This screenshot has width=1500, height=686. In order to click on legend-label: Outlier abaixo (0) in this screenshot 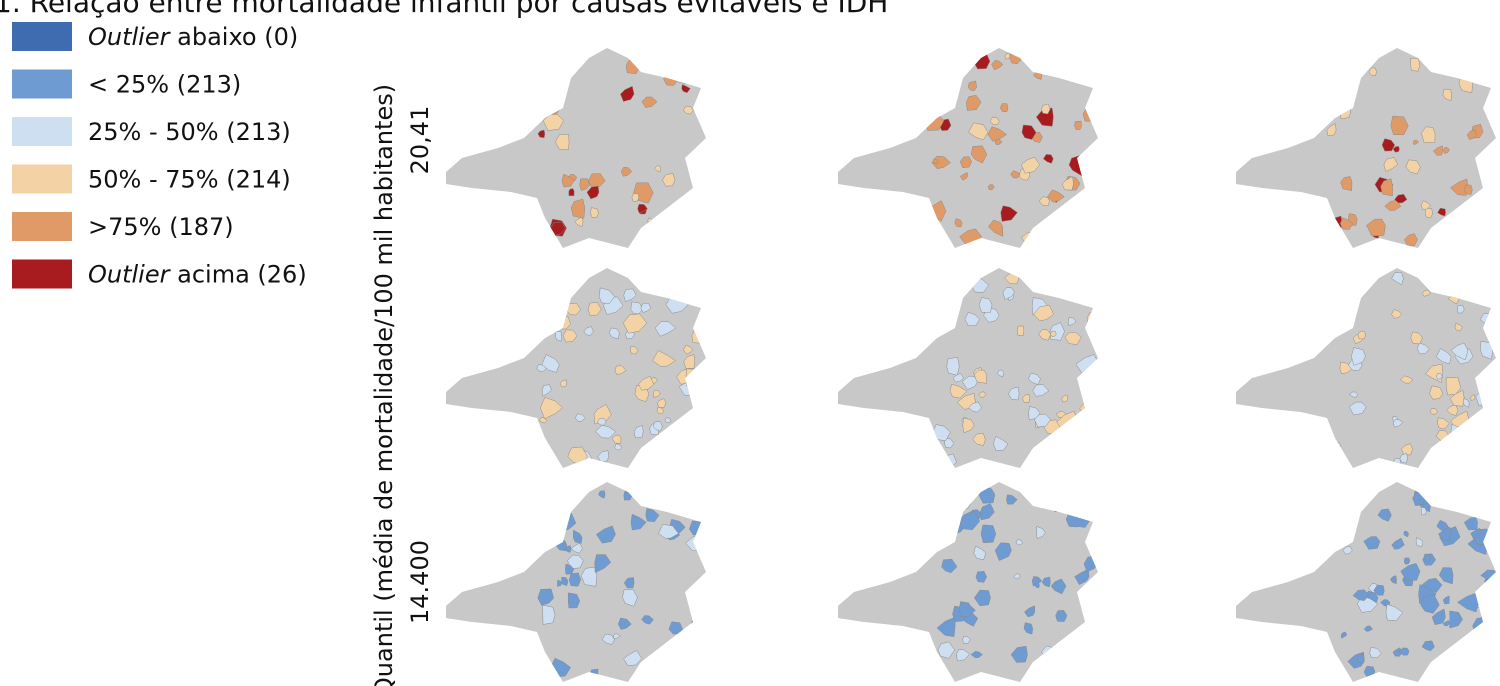, I will do `click(193, 37)`.